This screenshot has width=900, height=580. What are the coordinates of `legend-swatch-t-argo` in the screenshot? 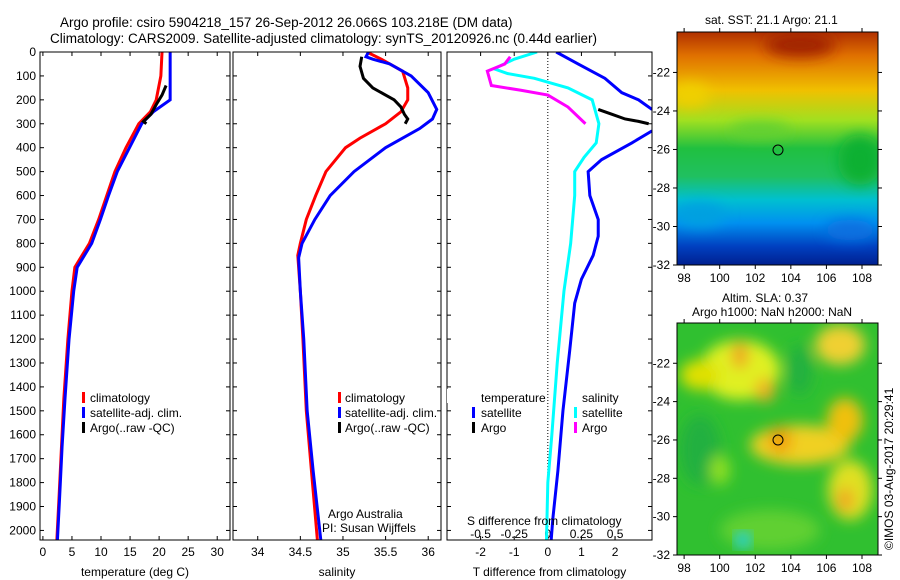 It's located at (473, 427).